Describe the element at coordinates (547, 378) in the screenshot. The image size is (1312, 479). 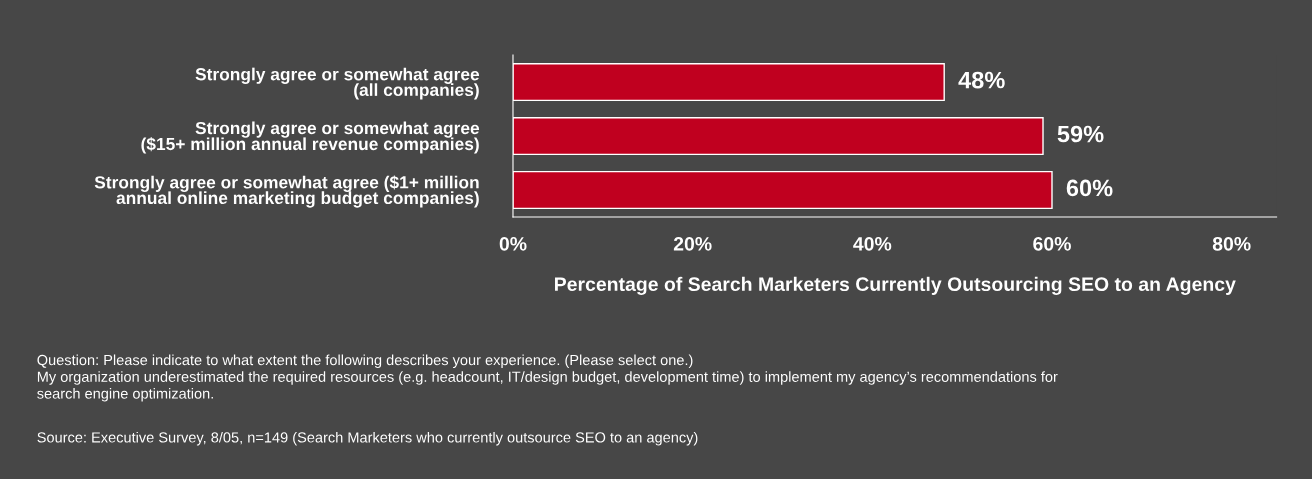
I see `text: Question: Please indicate to what extent the following describes your experience. (Please select one.) My organization underestimated the required resources (e.g. headcount, IT/design budget, development time) to implement my agency’s recommendations for search engine optimization.` at that location.